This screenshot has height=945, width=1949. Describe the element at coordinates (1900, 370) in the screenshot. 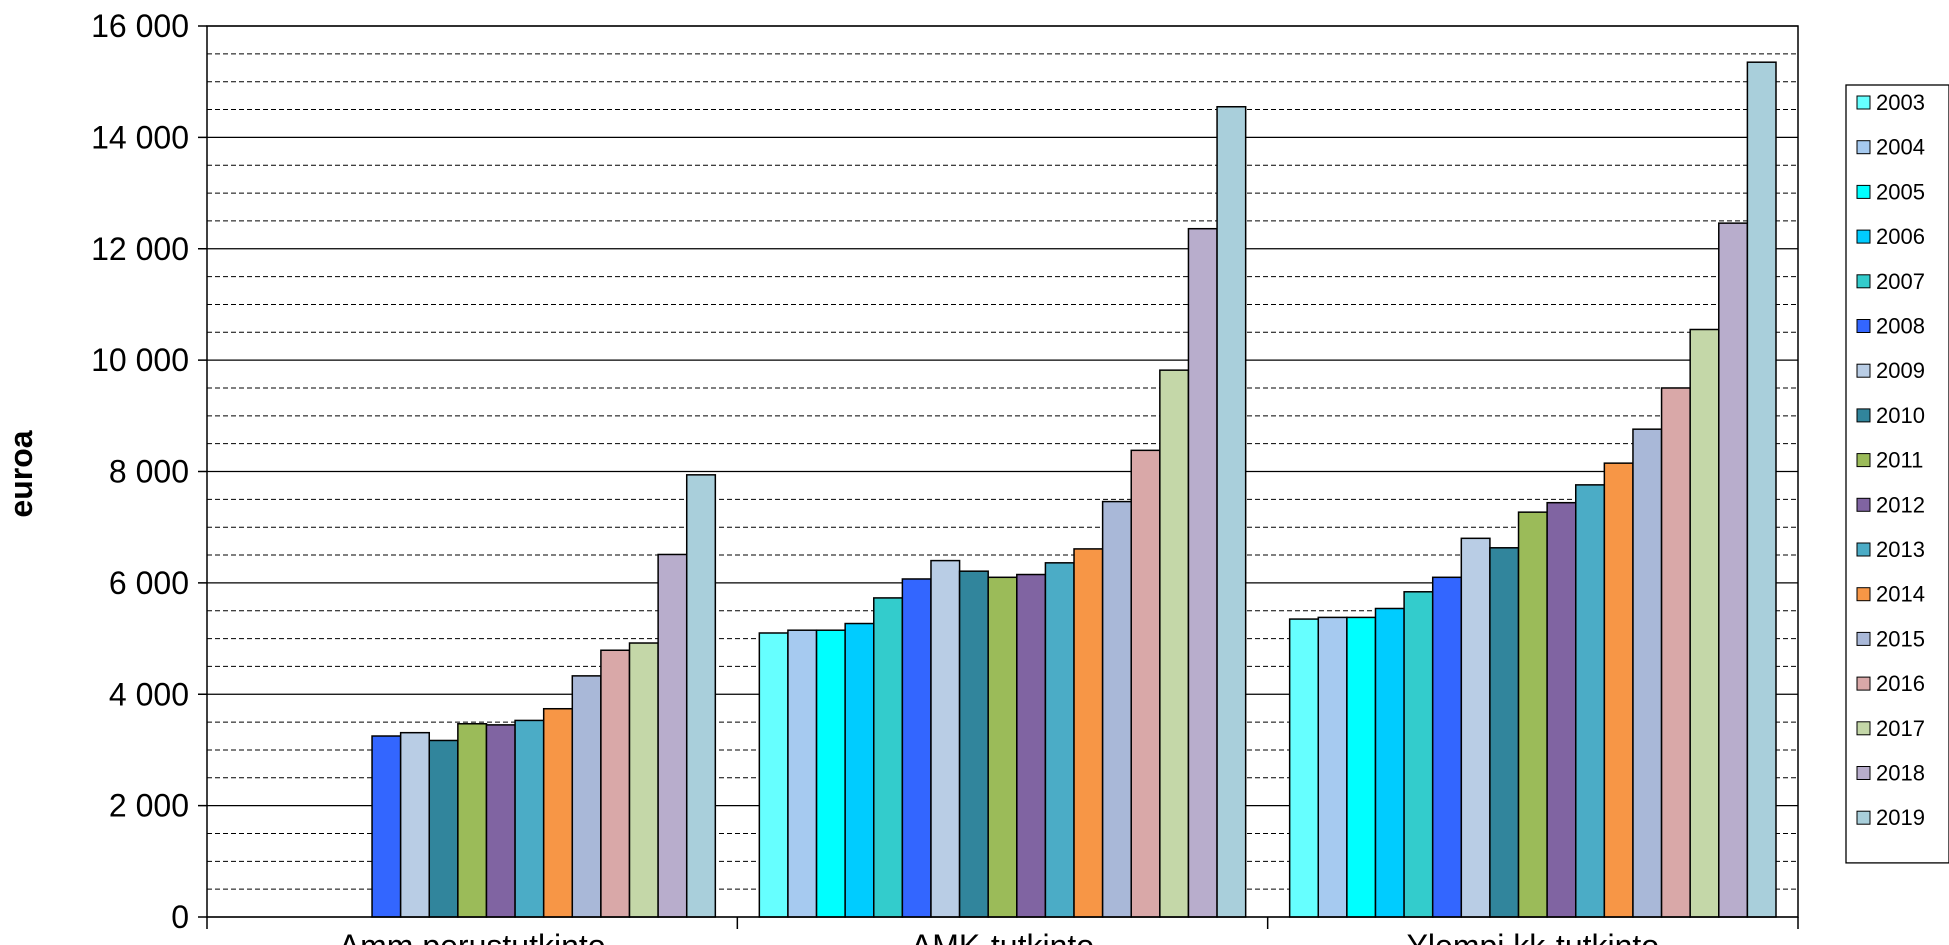

I see `legend-label: 2009` at that location.